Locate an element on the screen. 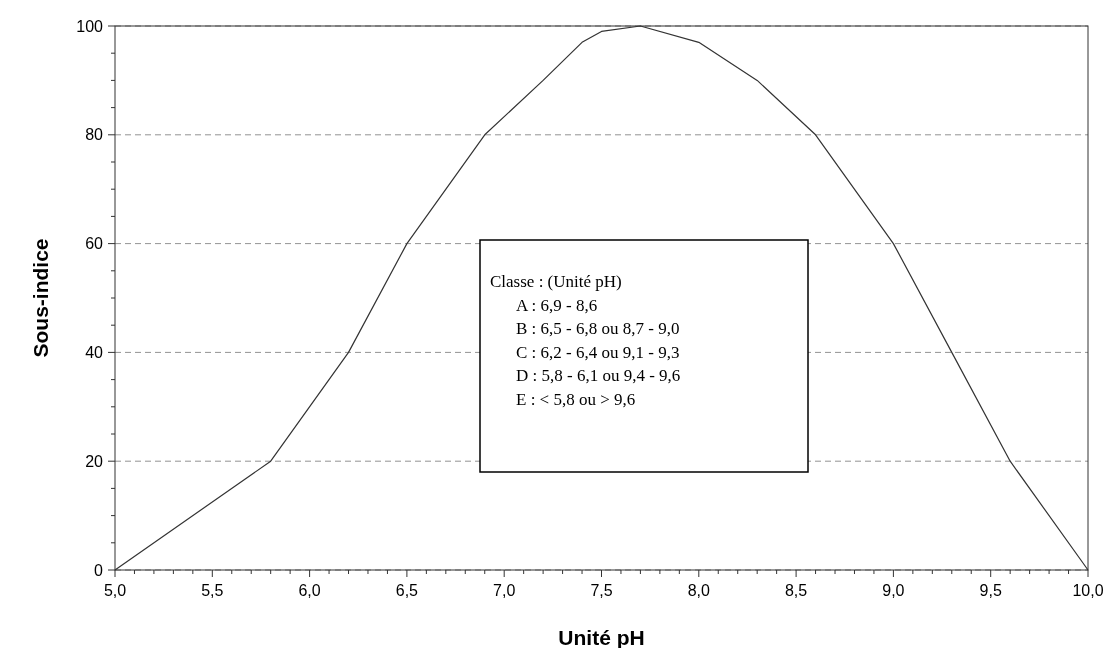 Image resolution: width=1111 pixels, height=655 pixels. x-tick-label: 6,5 is located at coordinates (407, 590).